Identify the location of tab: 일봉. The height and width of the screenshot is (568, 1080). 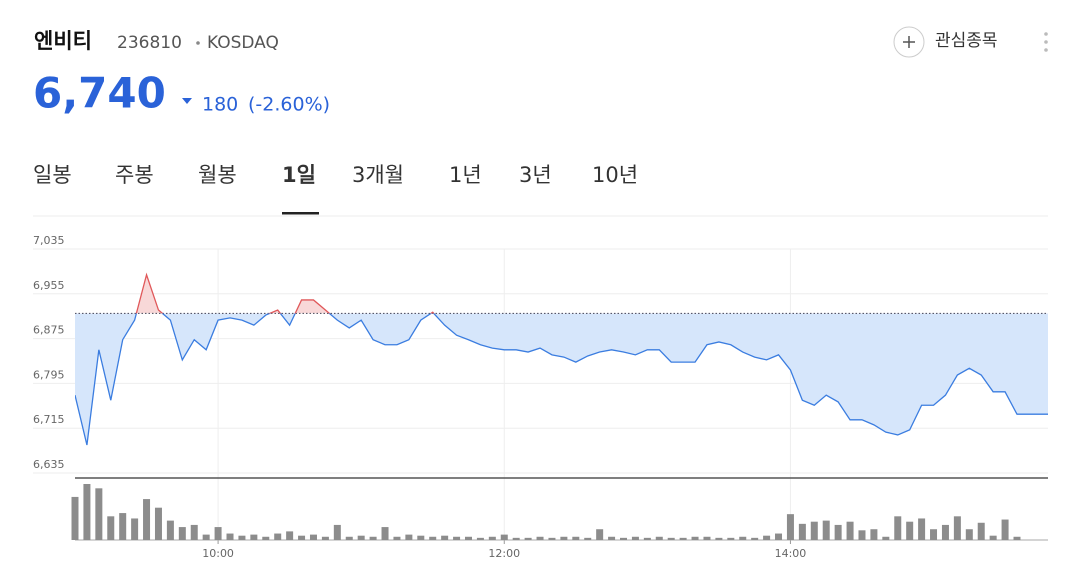
(52, 175).